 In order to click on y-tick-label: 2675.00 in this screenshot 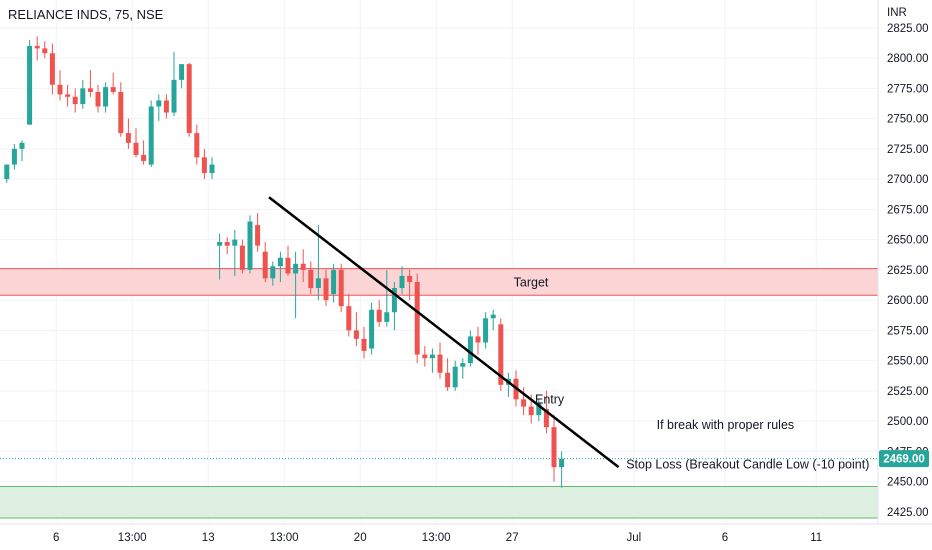, I will do `click(908, 210)`.